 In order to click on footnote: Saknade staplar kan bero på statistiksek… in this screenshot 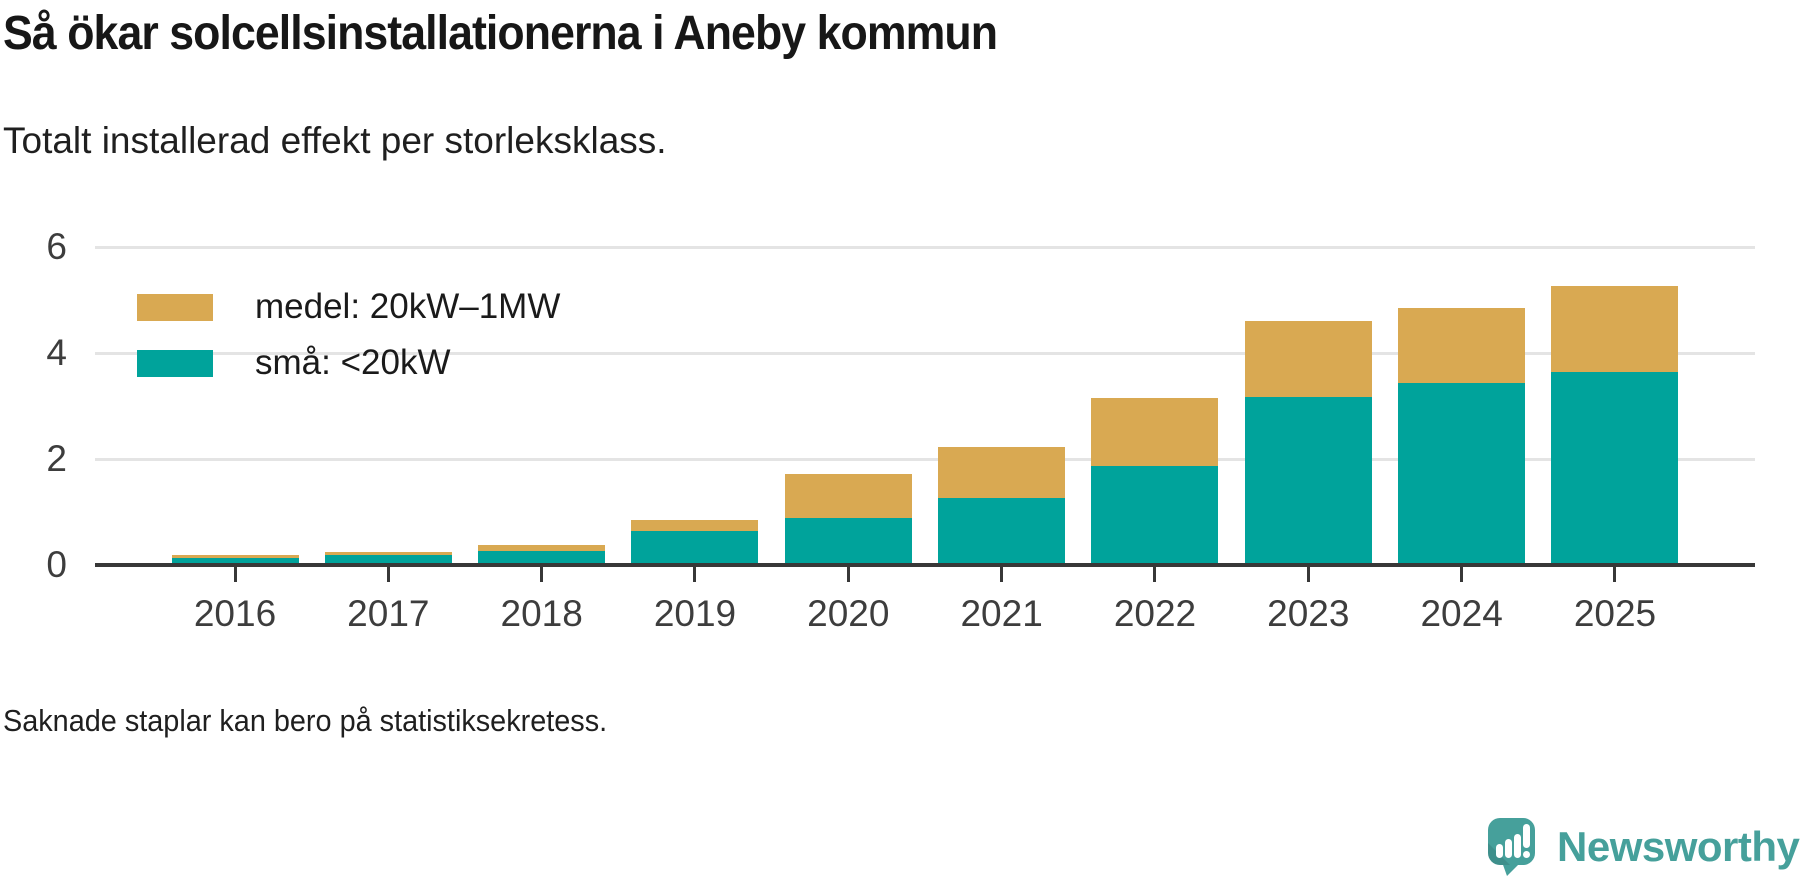, I will do `click(305, 720)`.